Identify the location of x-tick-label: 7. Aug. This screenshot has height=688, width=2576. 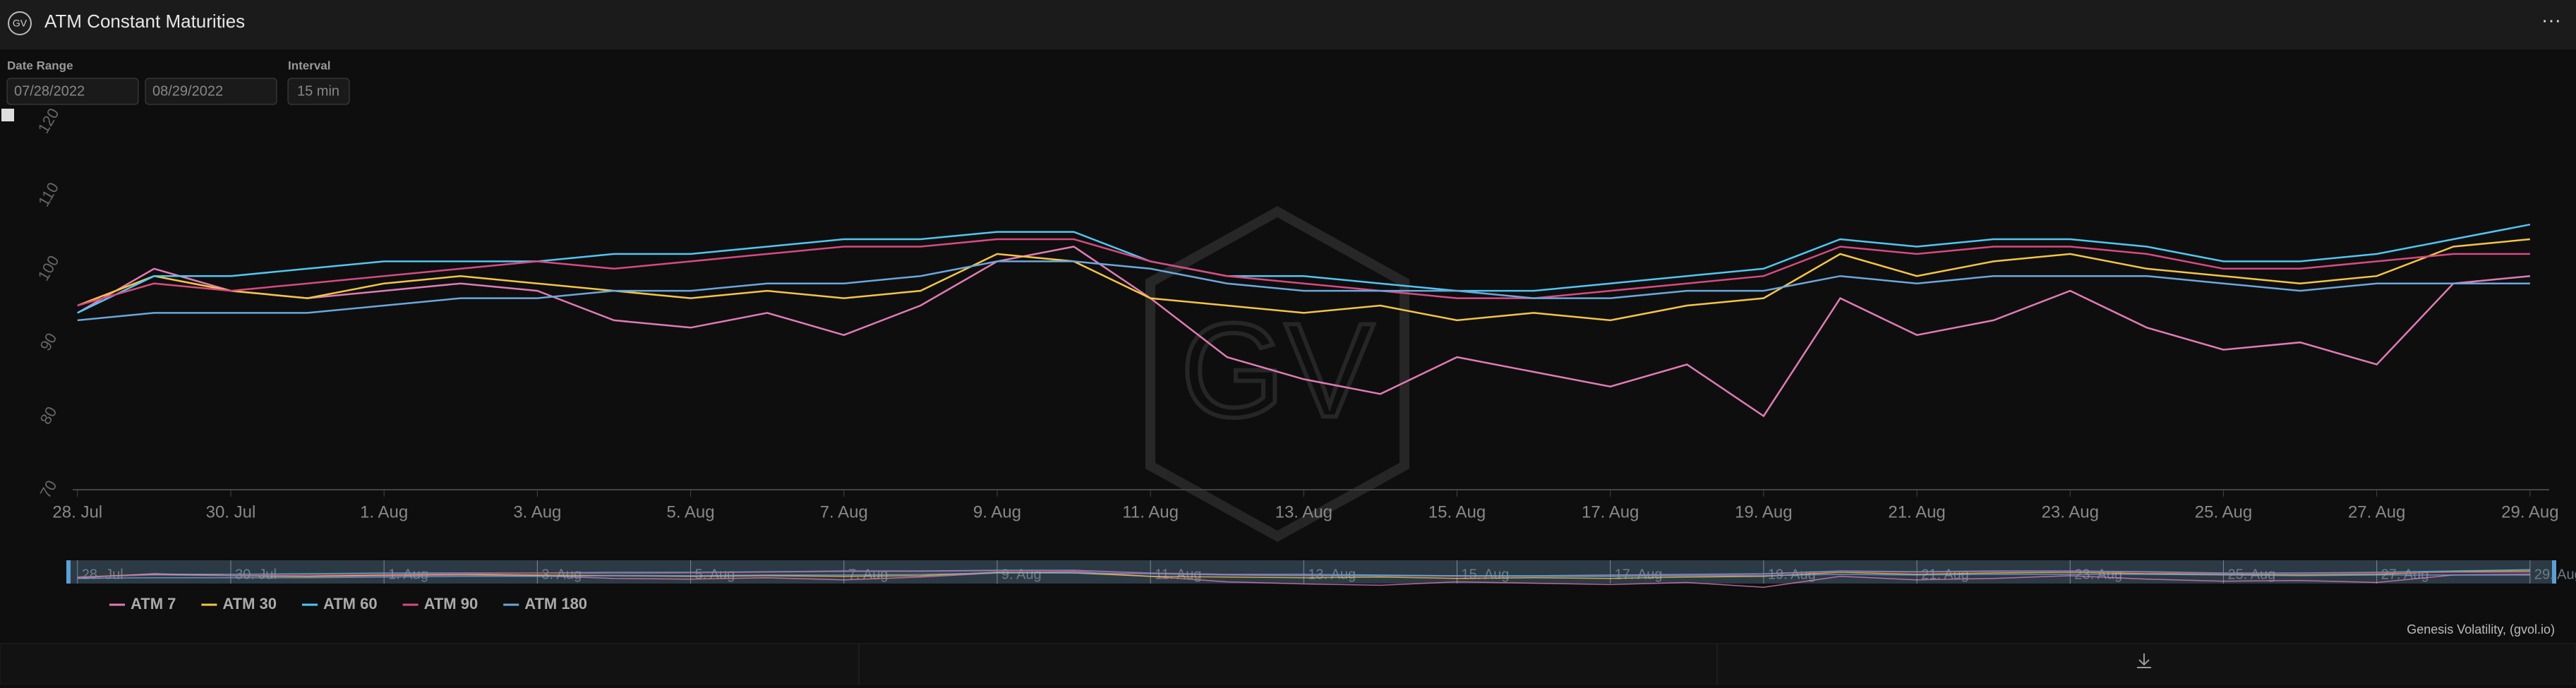
(844, 511).